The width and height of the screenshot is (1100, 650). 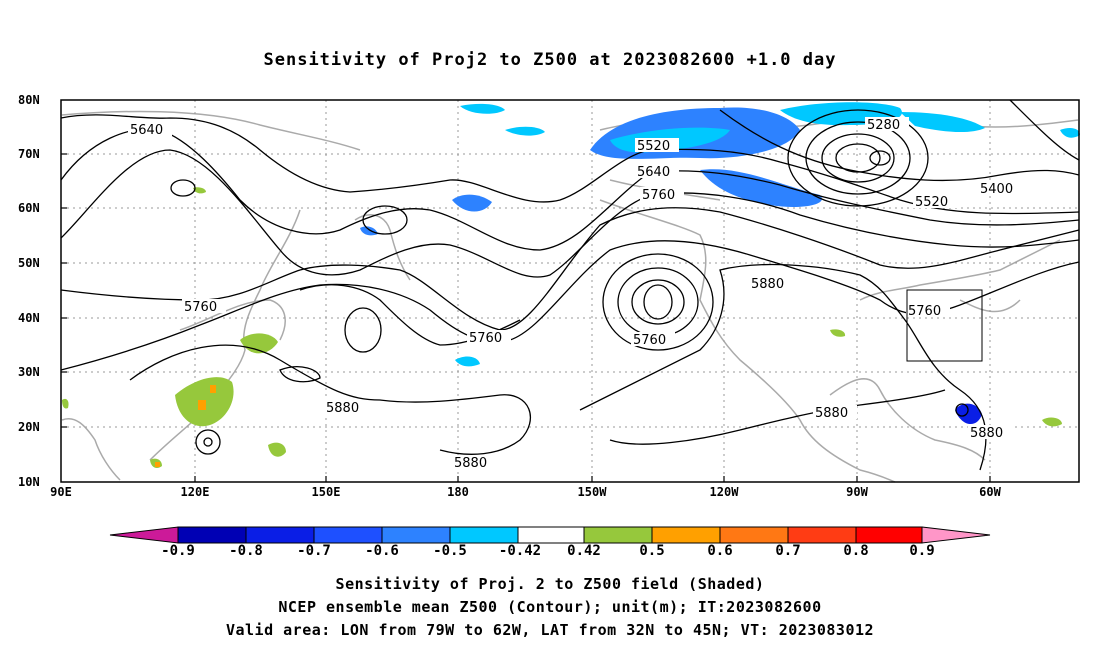 I want to click on lat-label: 50N, so click(x=29, y=263).